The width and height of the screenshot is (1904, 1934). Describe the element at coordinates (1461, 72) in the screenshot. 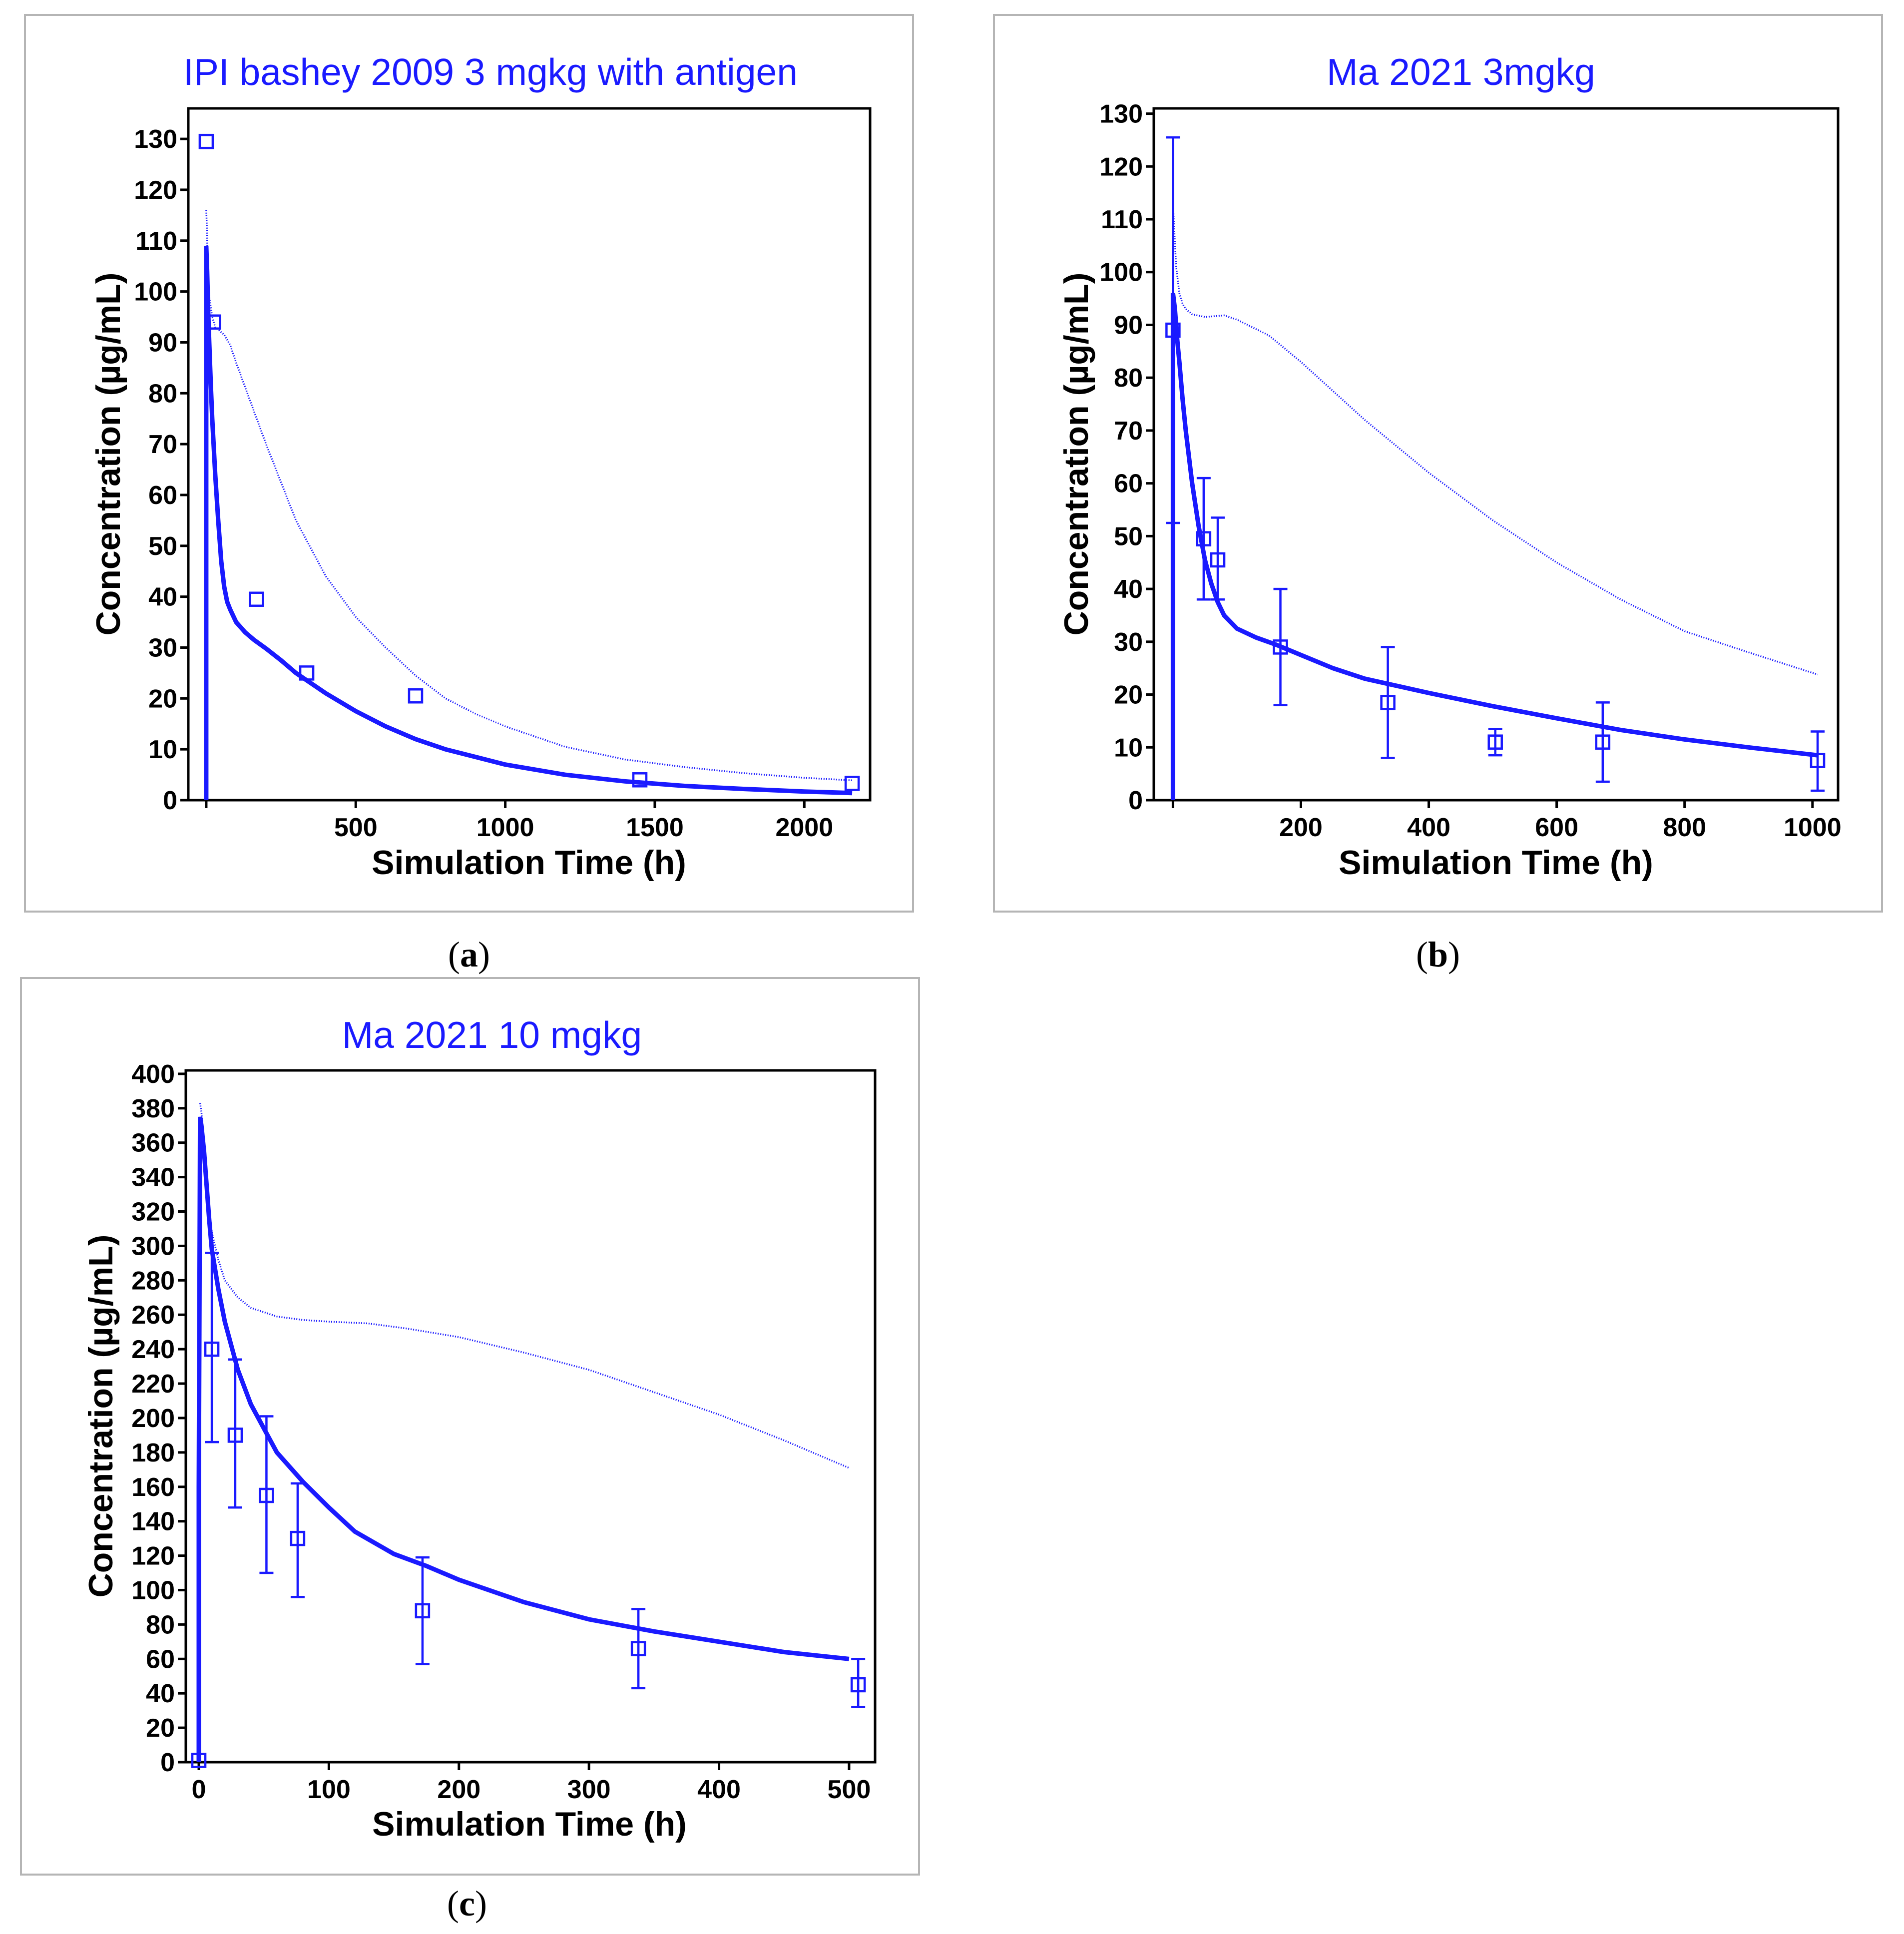

I see `panel-b-title: Ma 2021 3mgkg` at that location.